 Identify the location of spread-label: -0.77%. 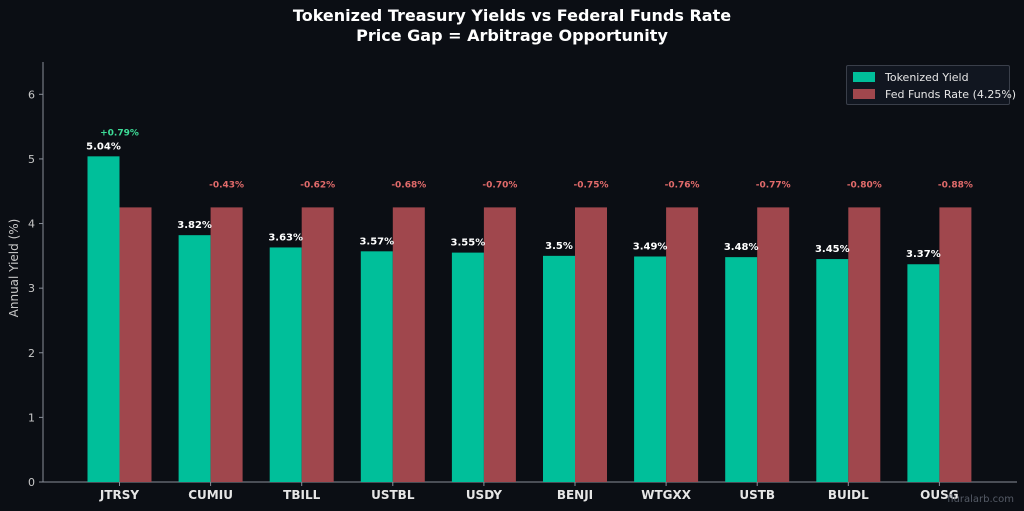
(773, 185).